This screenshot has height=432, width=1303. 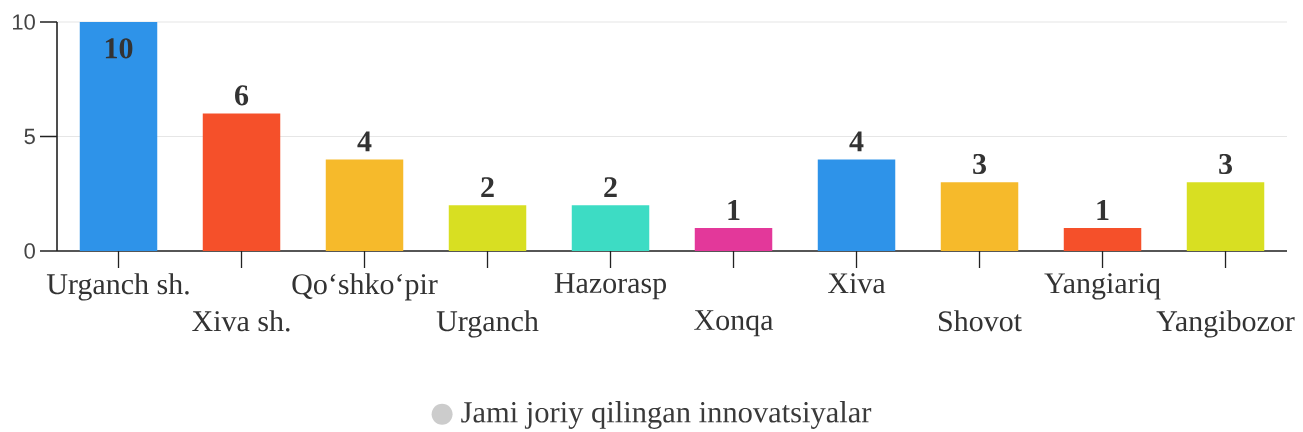 I want to click on data-label: 6, so click(x=242, y=95).